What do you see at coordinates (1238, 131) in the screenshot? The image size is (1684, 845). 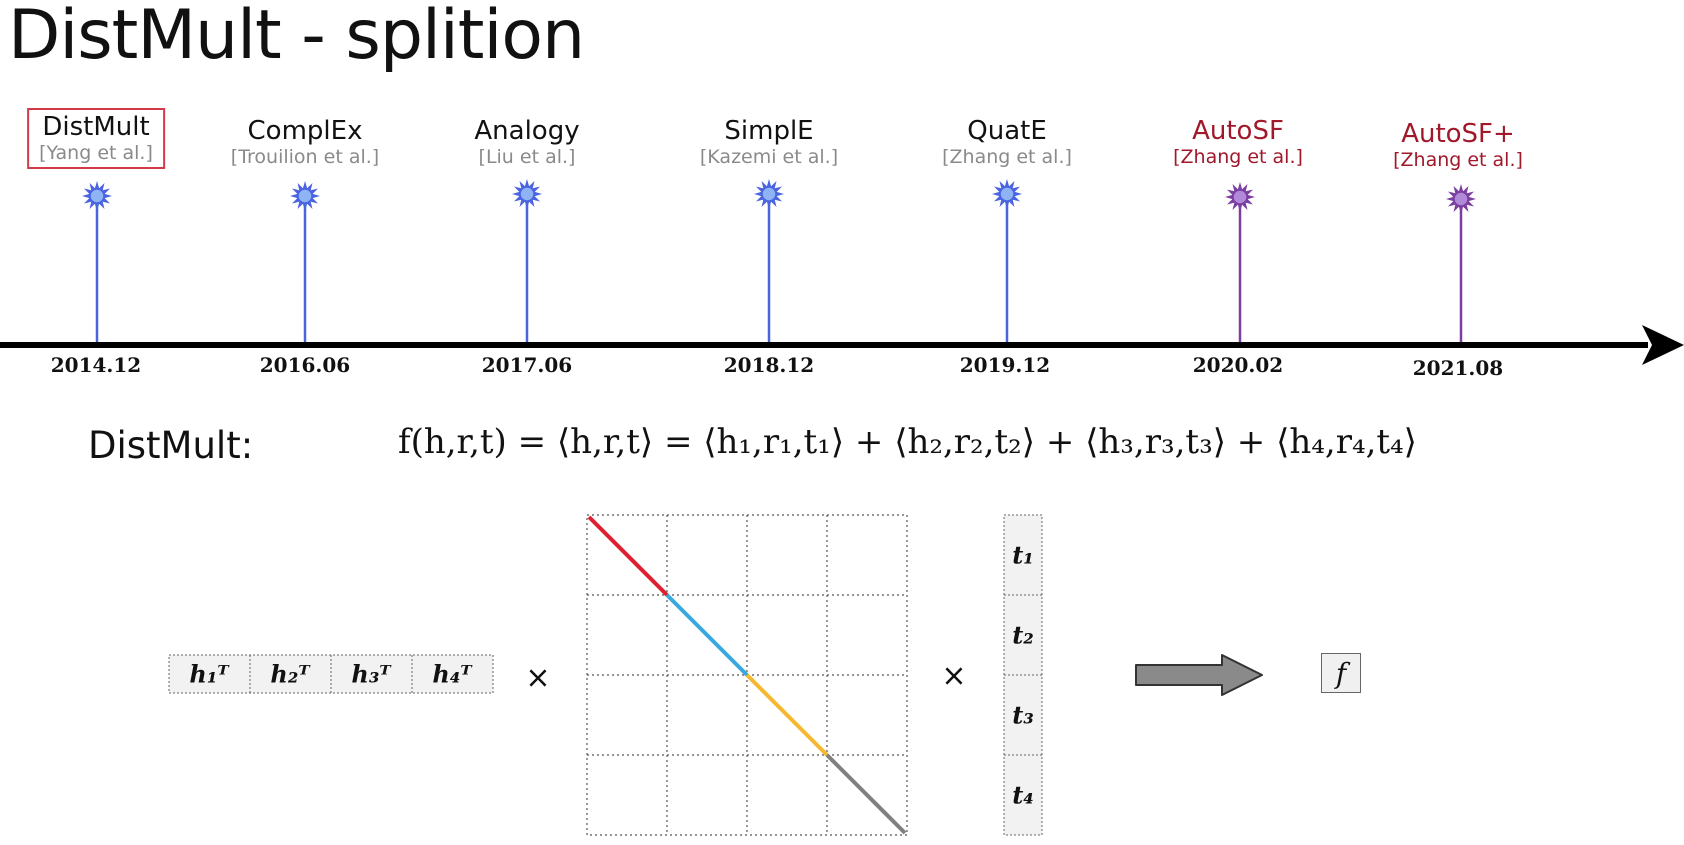 I see `event-name: AutoSF` at bounding box center [1238, 131].